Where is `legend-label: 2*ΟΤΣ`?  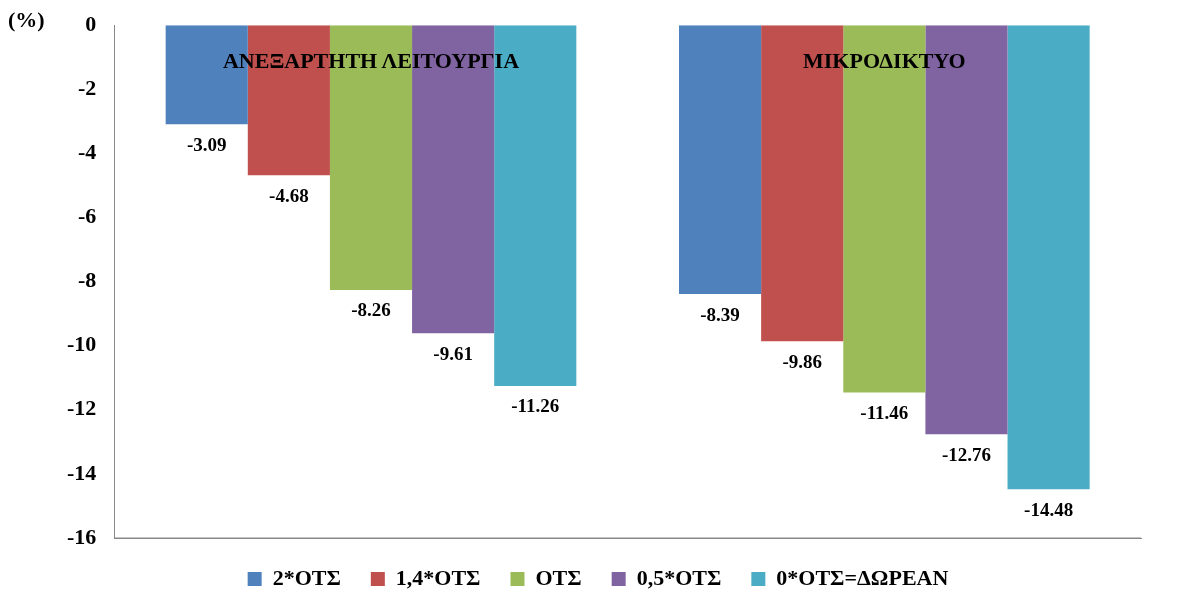
legend-label: 2*ΟΤΣ is located at coordinates (306, 577).